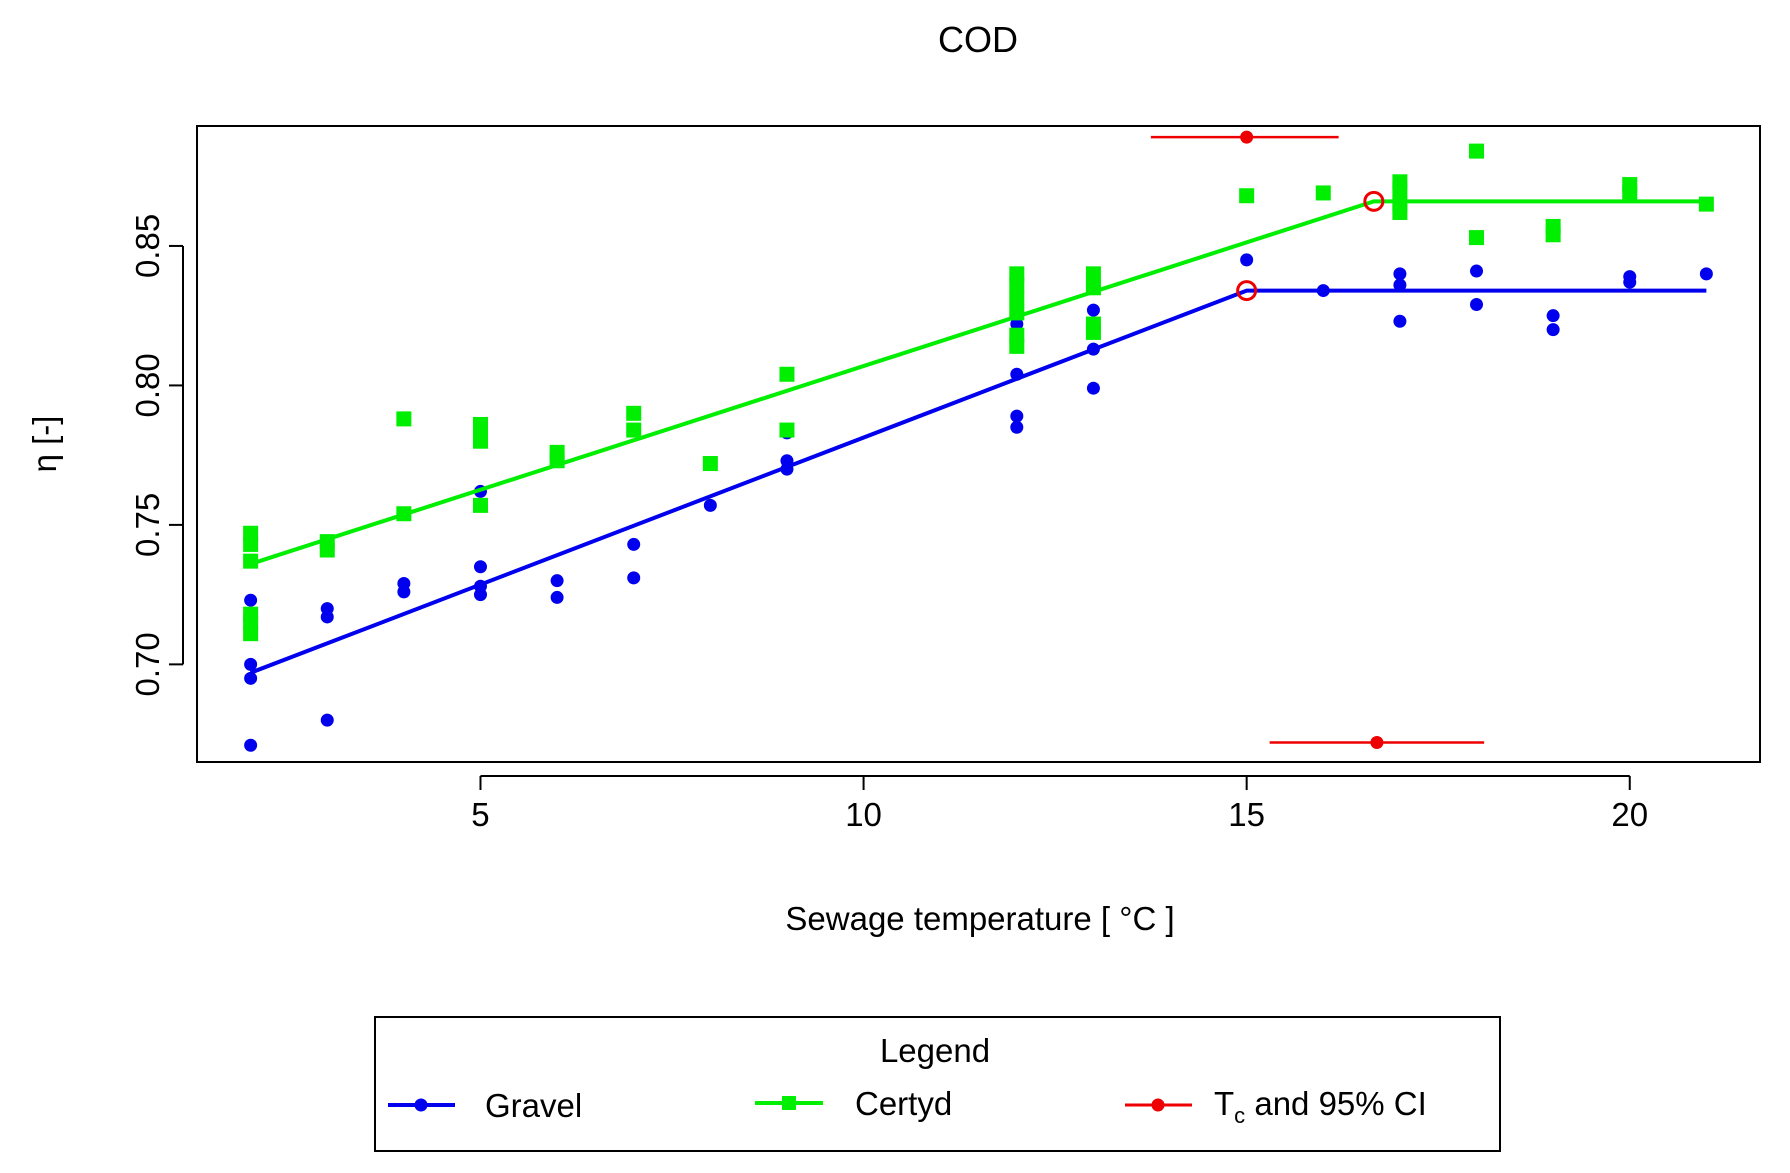  What do you see at coordinates (1059, 804) in the screenshot?
I see `x-axis: 5 10 15 20` at bounding box center [1059, 804].